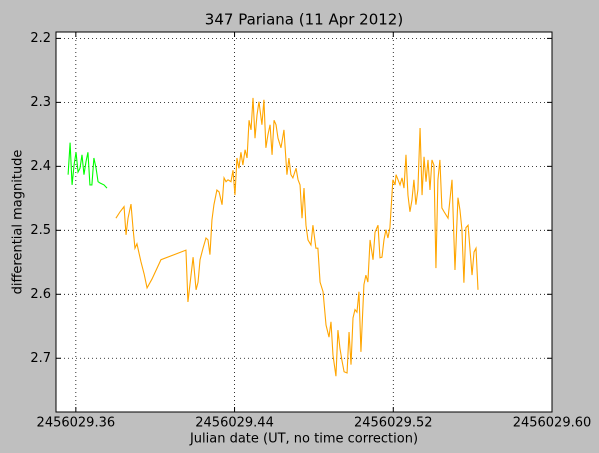 The width and height of the screenshot is (599, 453). Describe the element at coordinates (40, 38) in the screenshot. I see `y-tick-label: 2.2` at that location.